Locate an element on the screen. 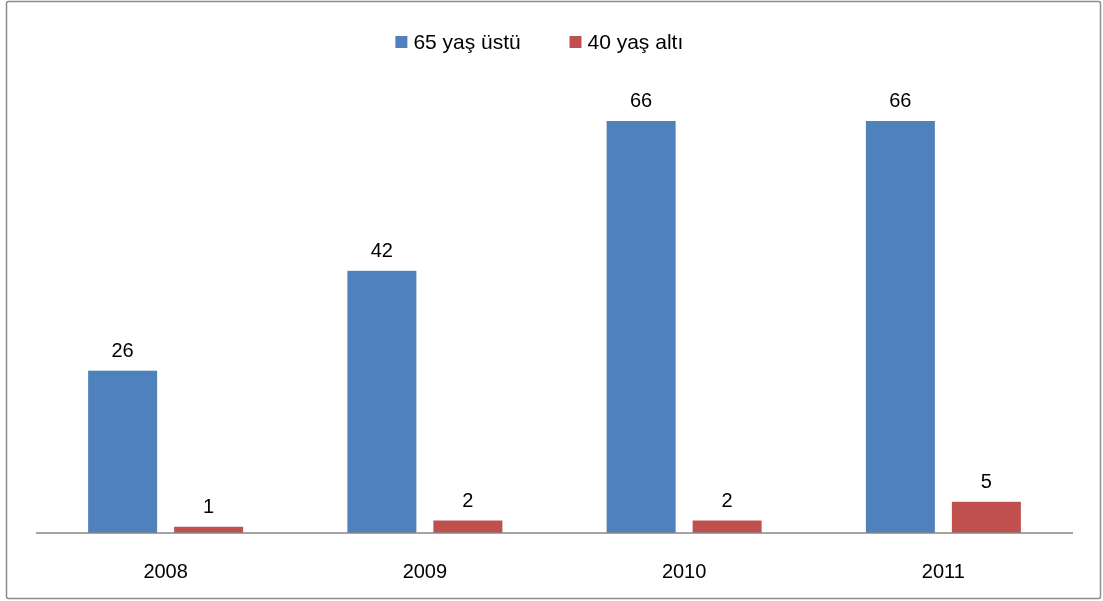  x-tick-label: 2009 is located at coordinates (425, 571).